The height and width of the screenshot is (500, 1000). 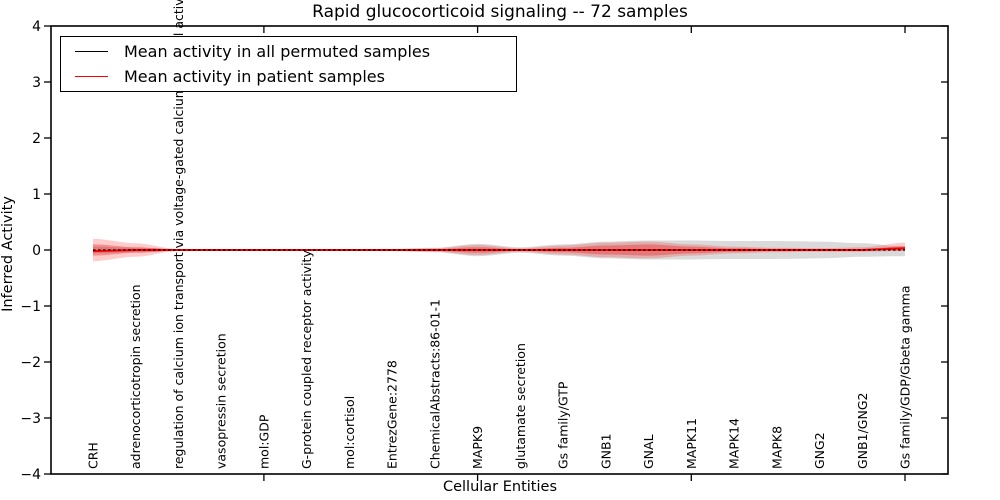 I want to click on y-tick-label: −2, so click(x=30, y=363).